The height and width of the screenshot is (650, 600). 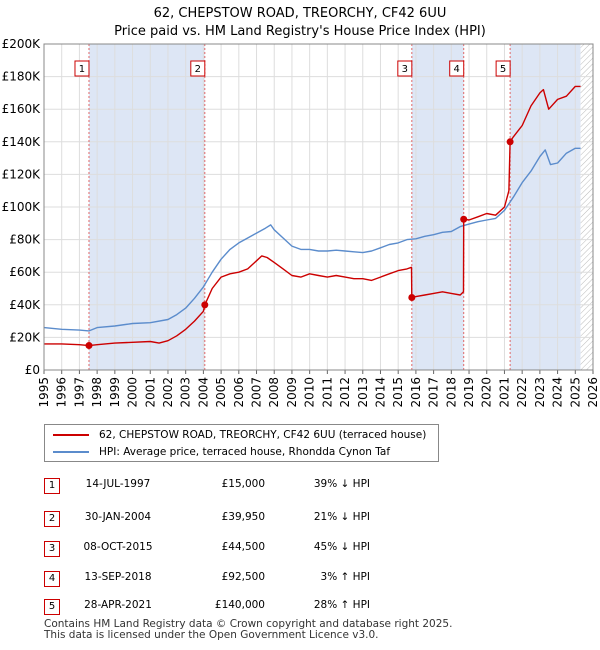 I want to click on sale-number: 3, so click(x=52, y=549).